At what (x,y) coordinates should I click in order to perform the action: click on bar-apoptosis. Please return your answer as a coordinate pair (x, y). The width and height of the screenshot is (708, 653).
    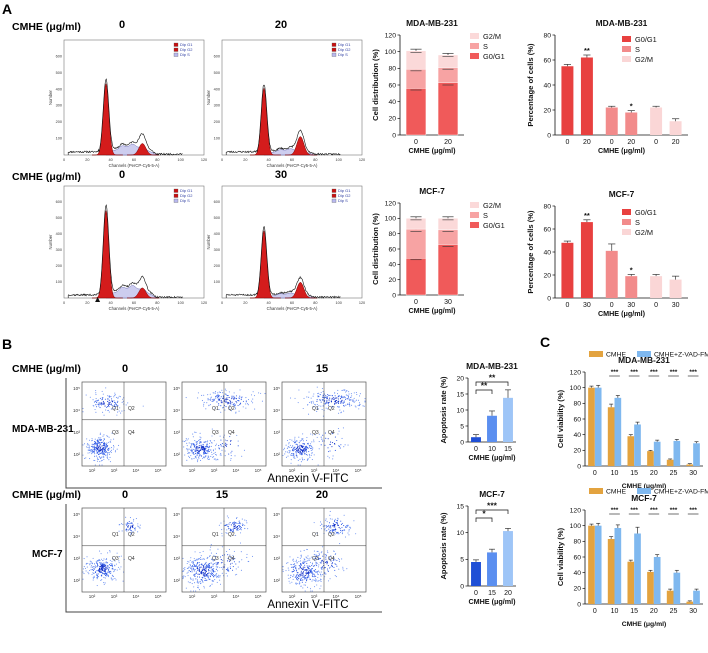
    Looking at the image, I should click on (508, 558).